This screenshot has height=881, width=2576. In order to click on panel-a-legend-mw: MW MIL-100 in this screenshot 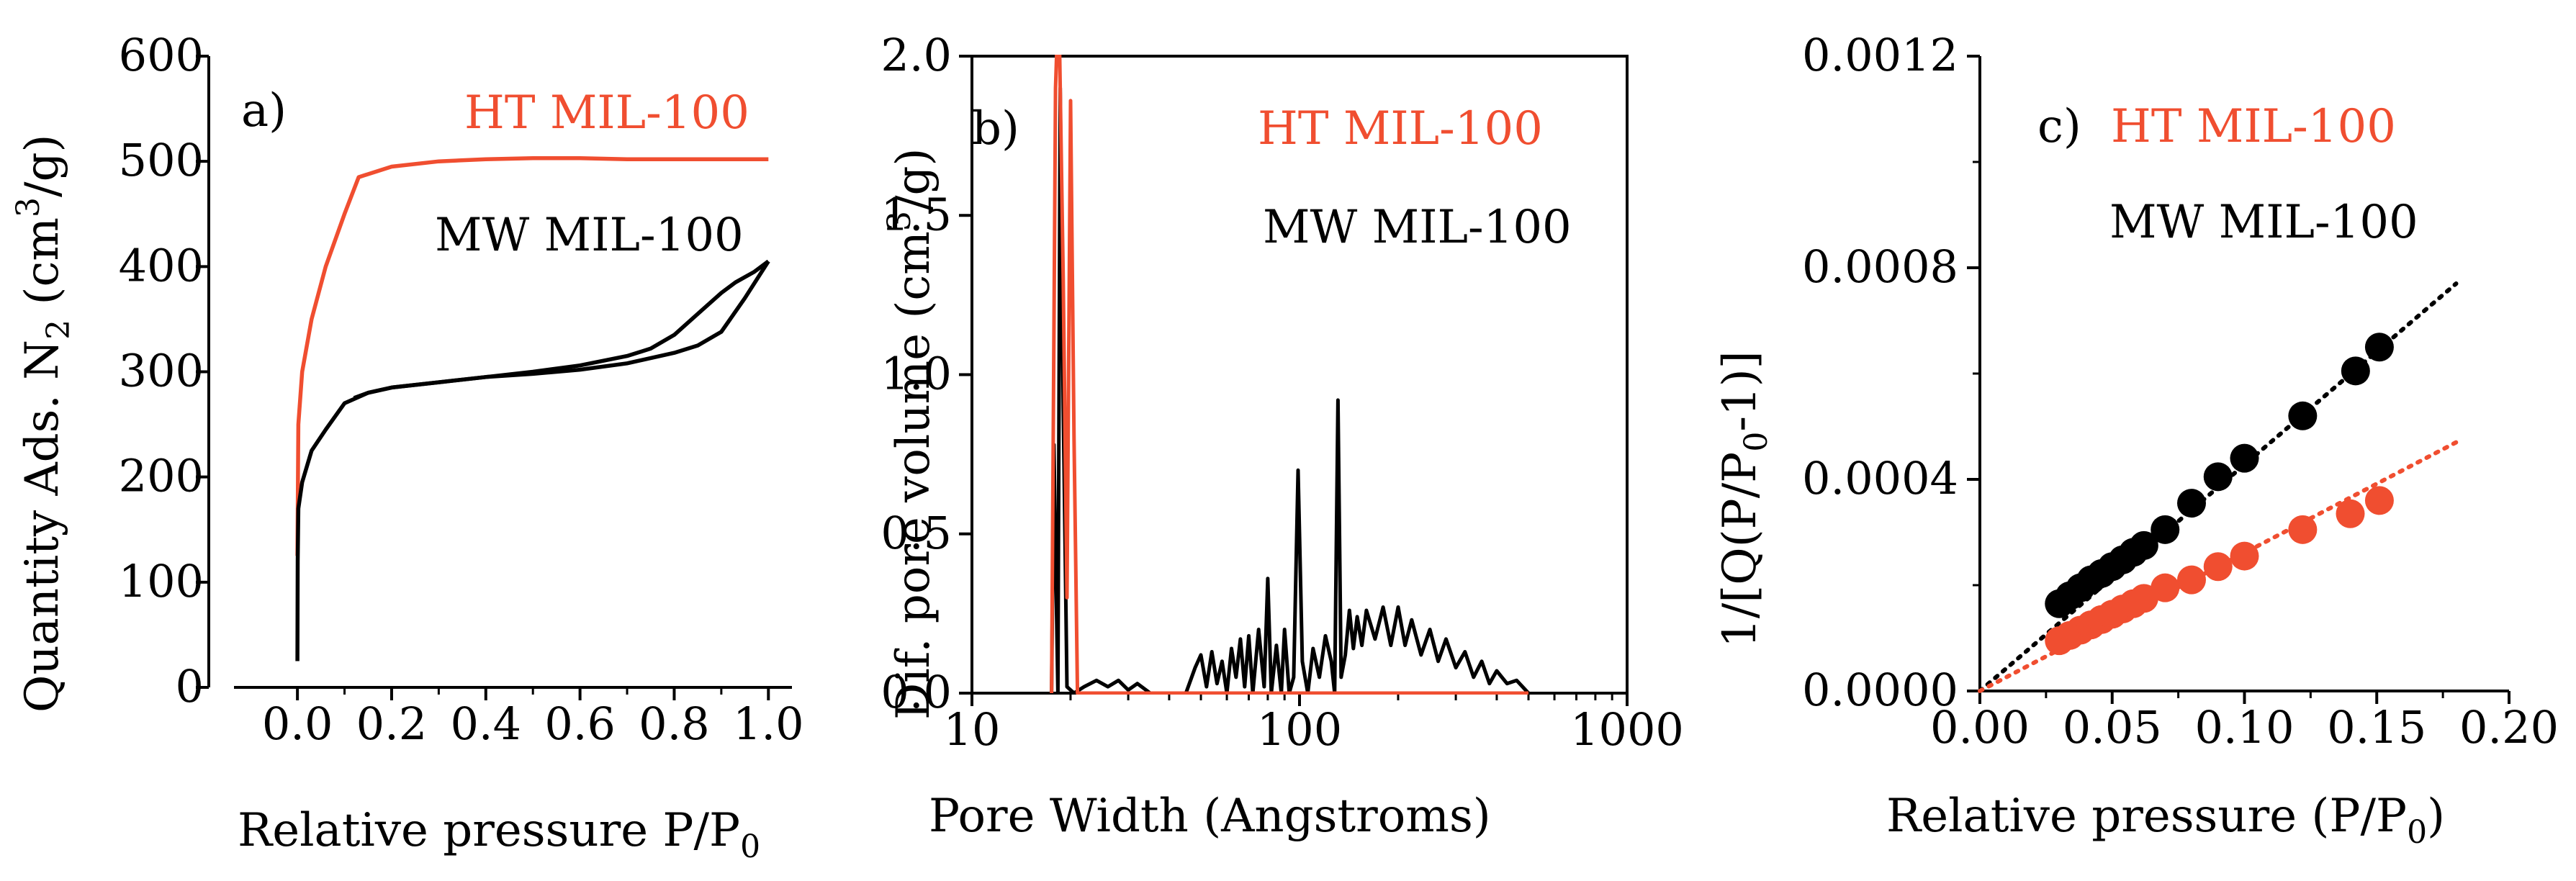, I will do `click(589, 235)`.